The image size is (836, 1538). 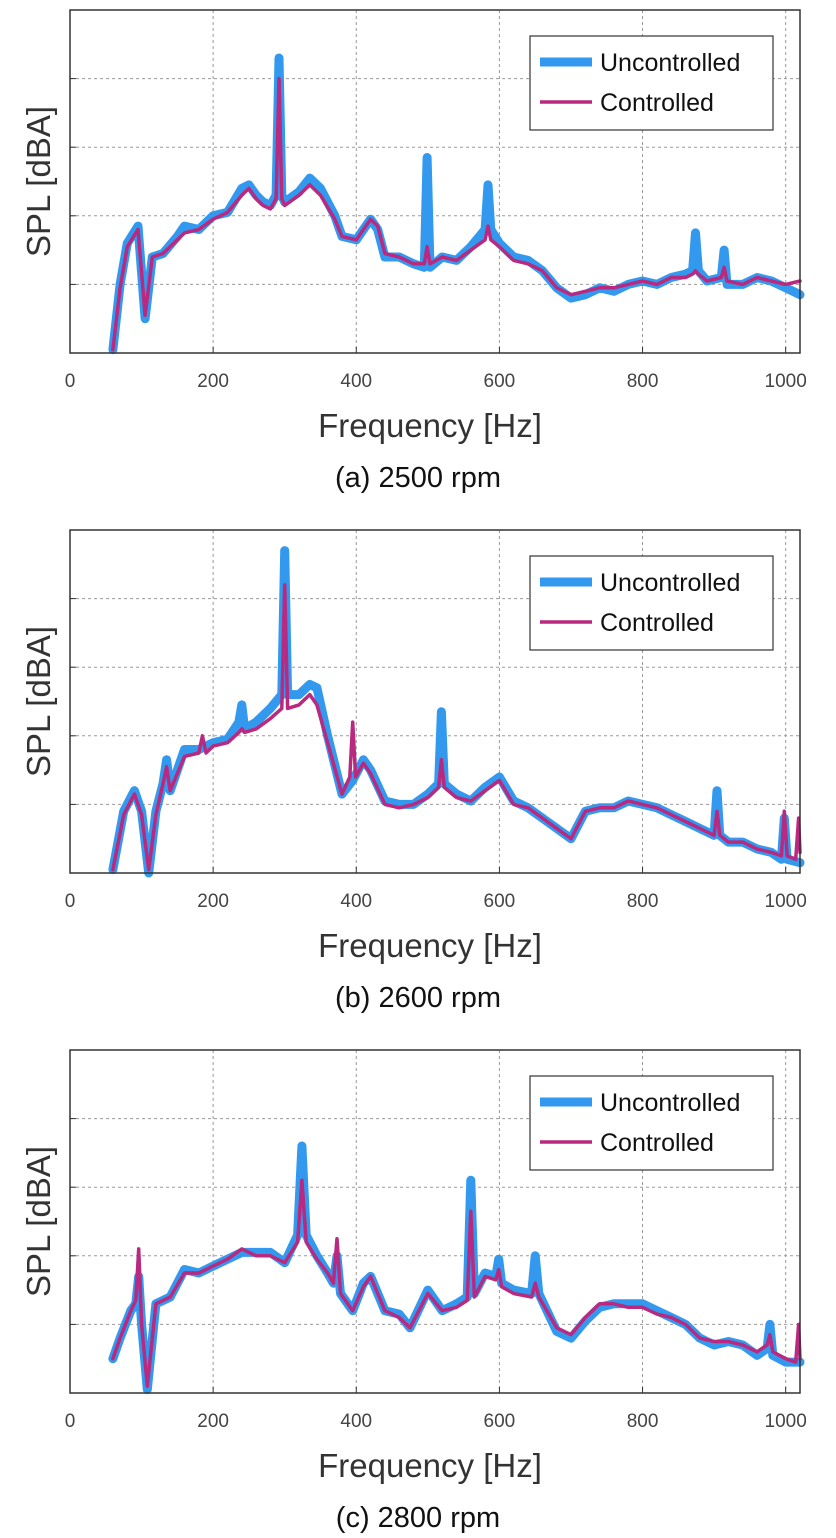 I want to click on panel-caption: (b) 2600 rpm, so click(x=418, y=998).